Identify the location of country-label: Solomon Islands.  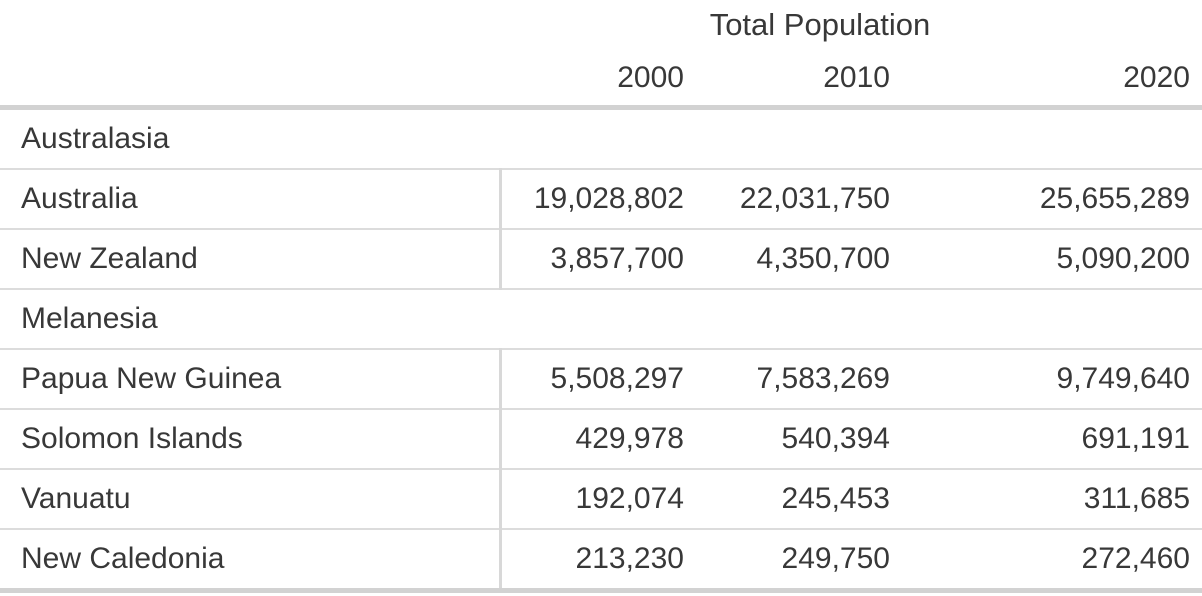
(251, 439).